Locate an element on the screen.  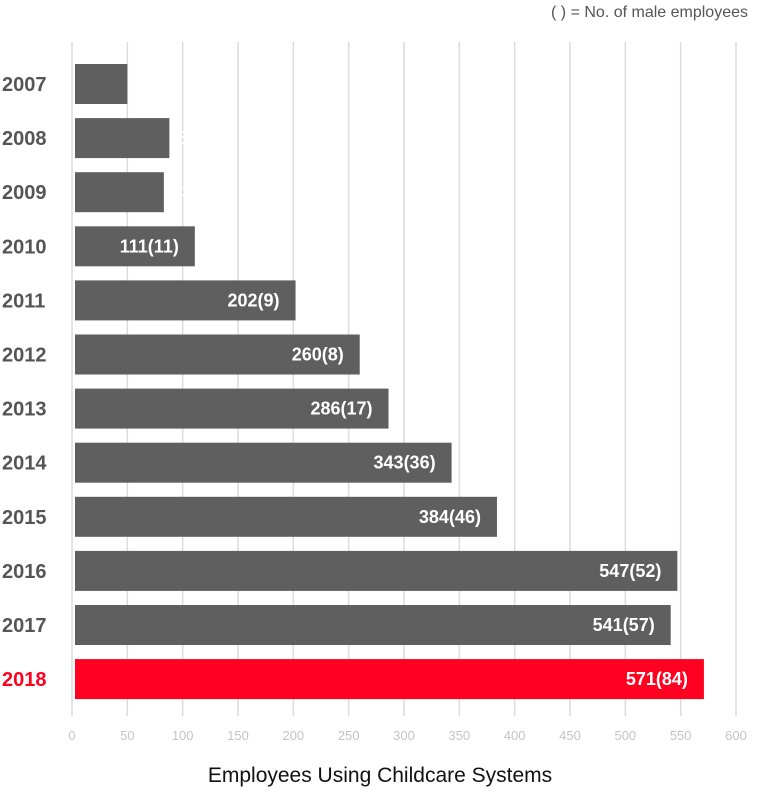
category-label: 2013 is located at coordinates (24, 410).